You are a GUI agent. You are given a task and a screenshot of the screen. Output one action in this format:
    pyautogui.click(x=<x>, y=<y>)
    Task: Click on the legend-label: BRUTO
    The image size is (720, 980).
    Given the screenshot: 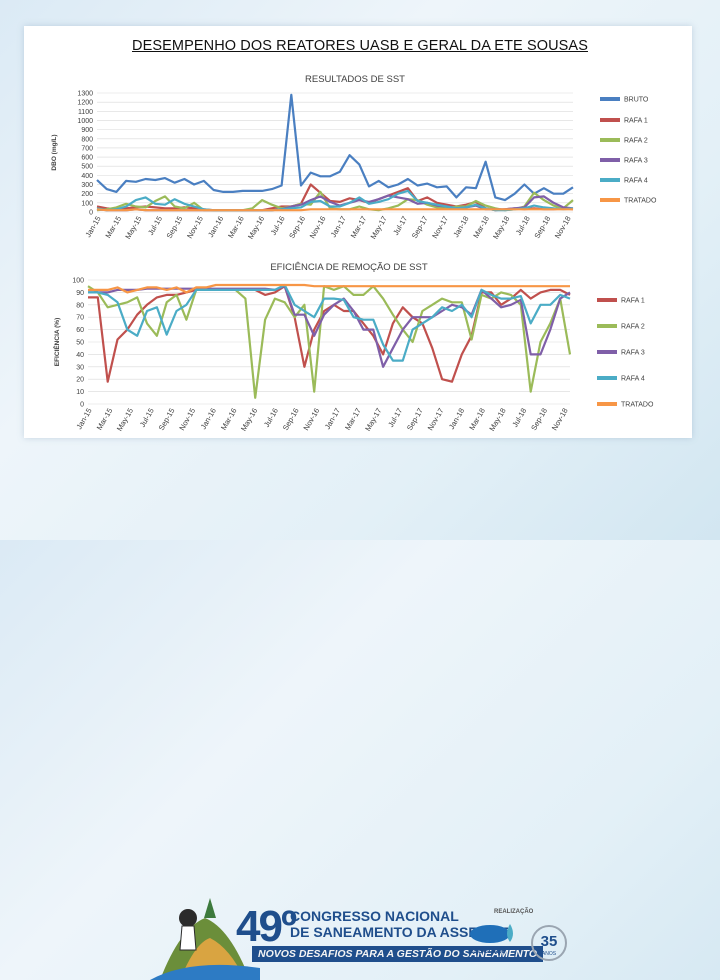 What is the action you would take?
    pyautogui.click(x=636, y=100)
    